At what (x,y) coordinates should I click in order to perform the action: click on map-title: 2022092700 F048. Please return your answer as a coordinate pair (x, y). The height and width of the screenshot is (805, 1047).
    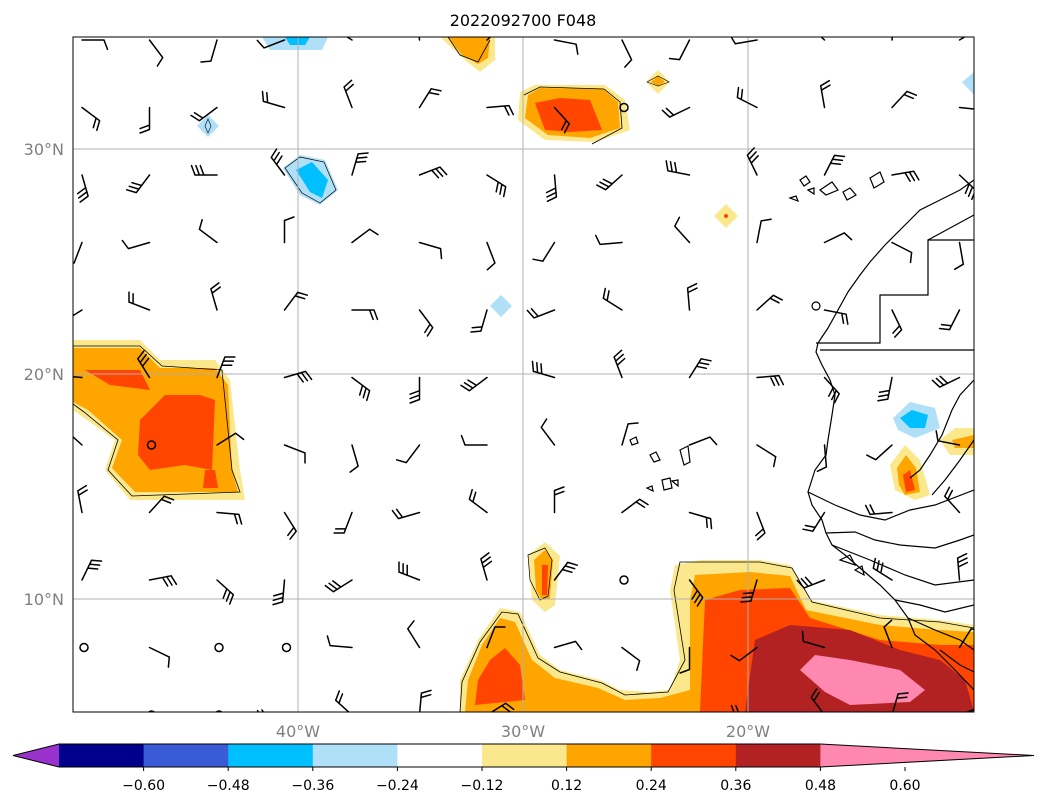
    Looking at the image, I should click on (523, 20).